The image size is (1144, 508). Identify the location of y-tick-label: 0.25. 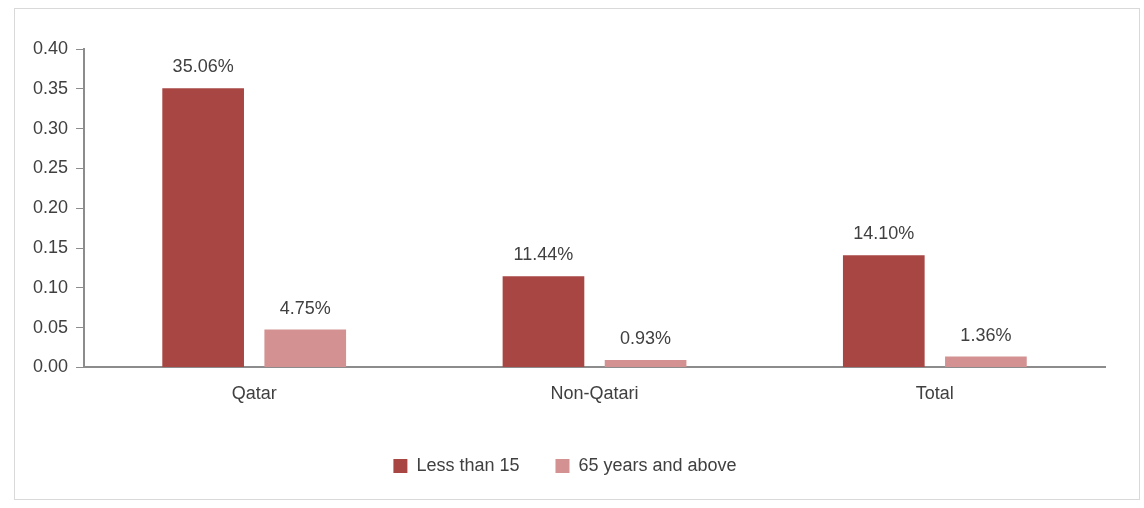
(50, 167).